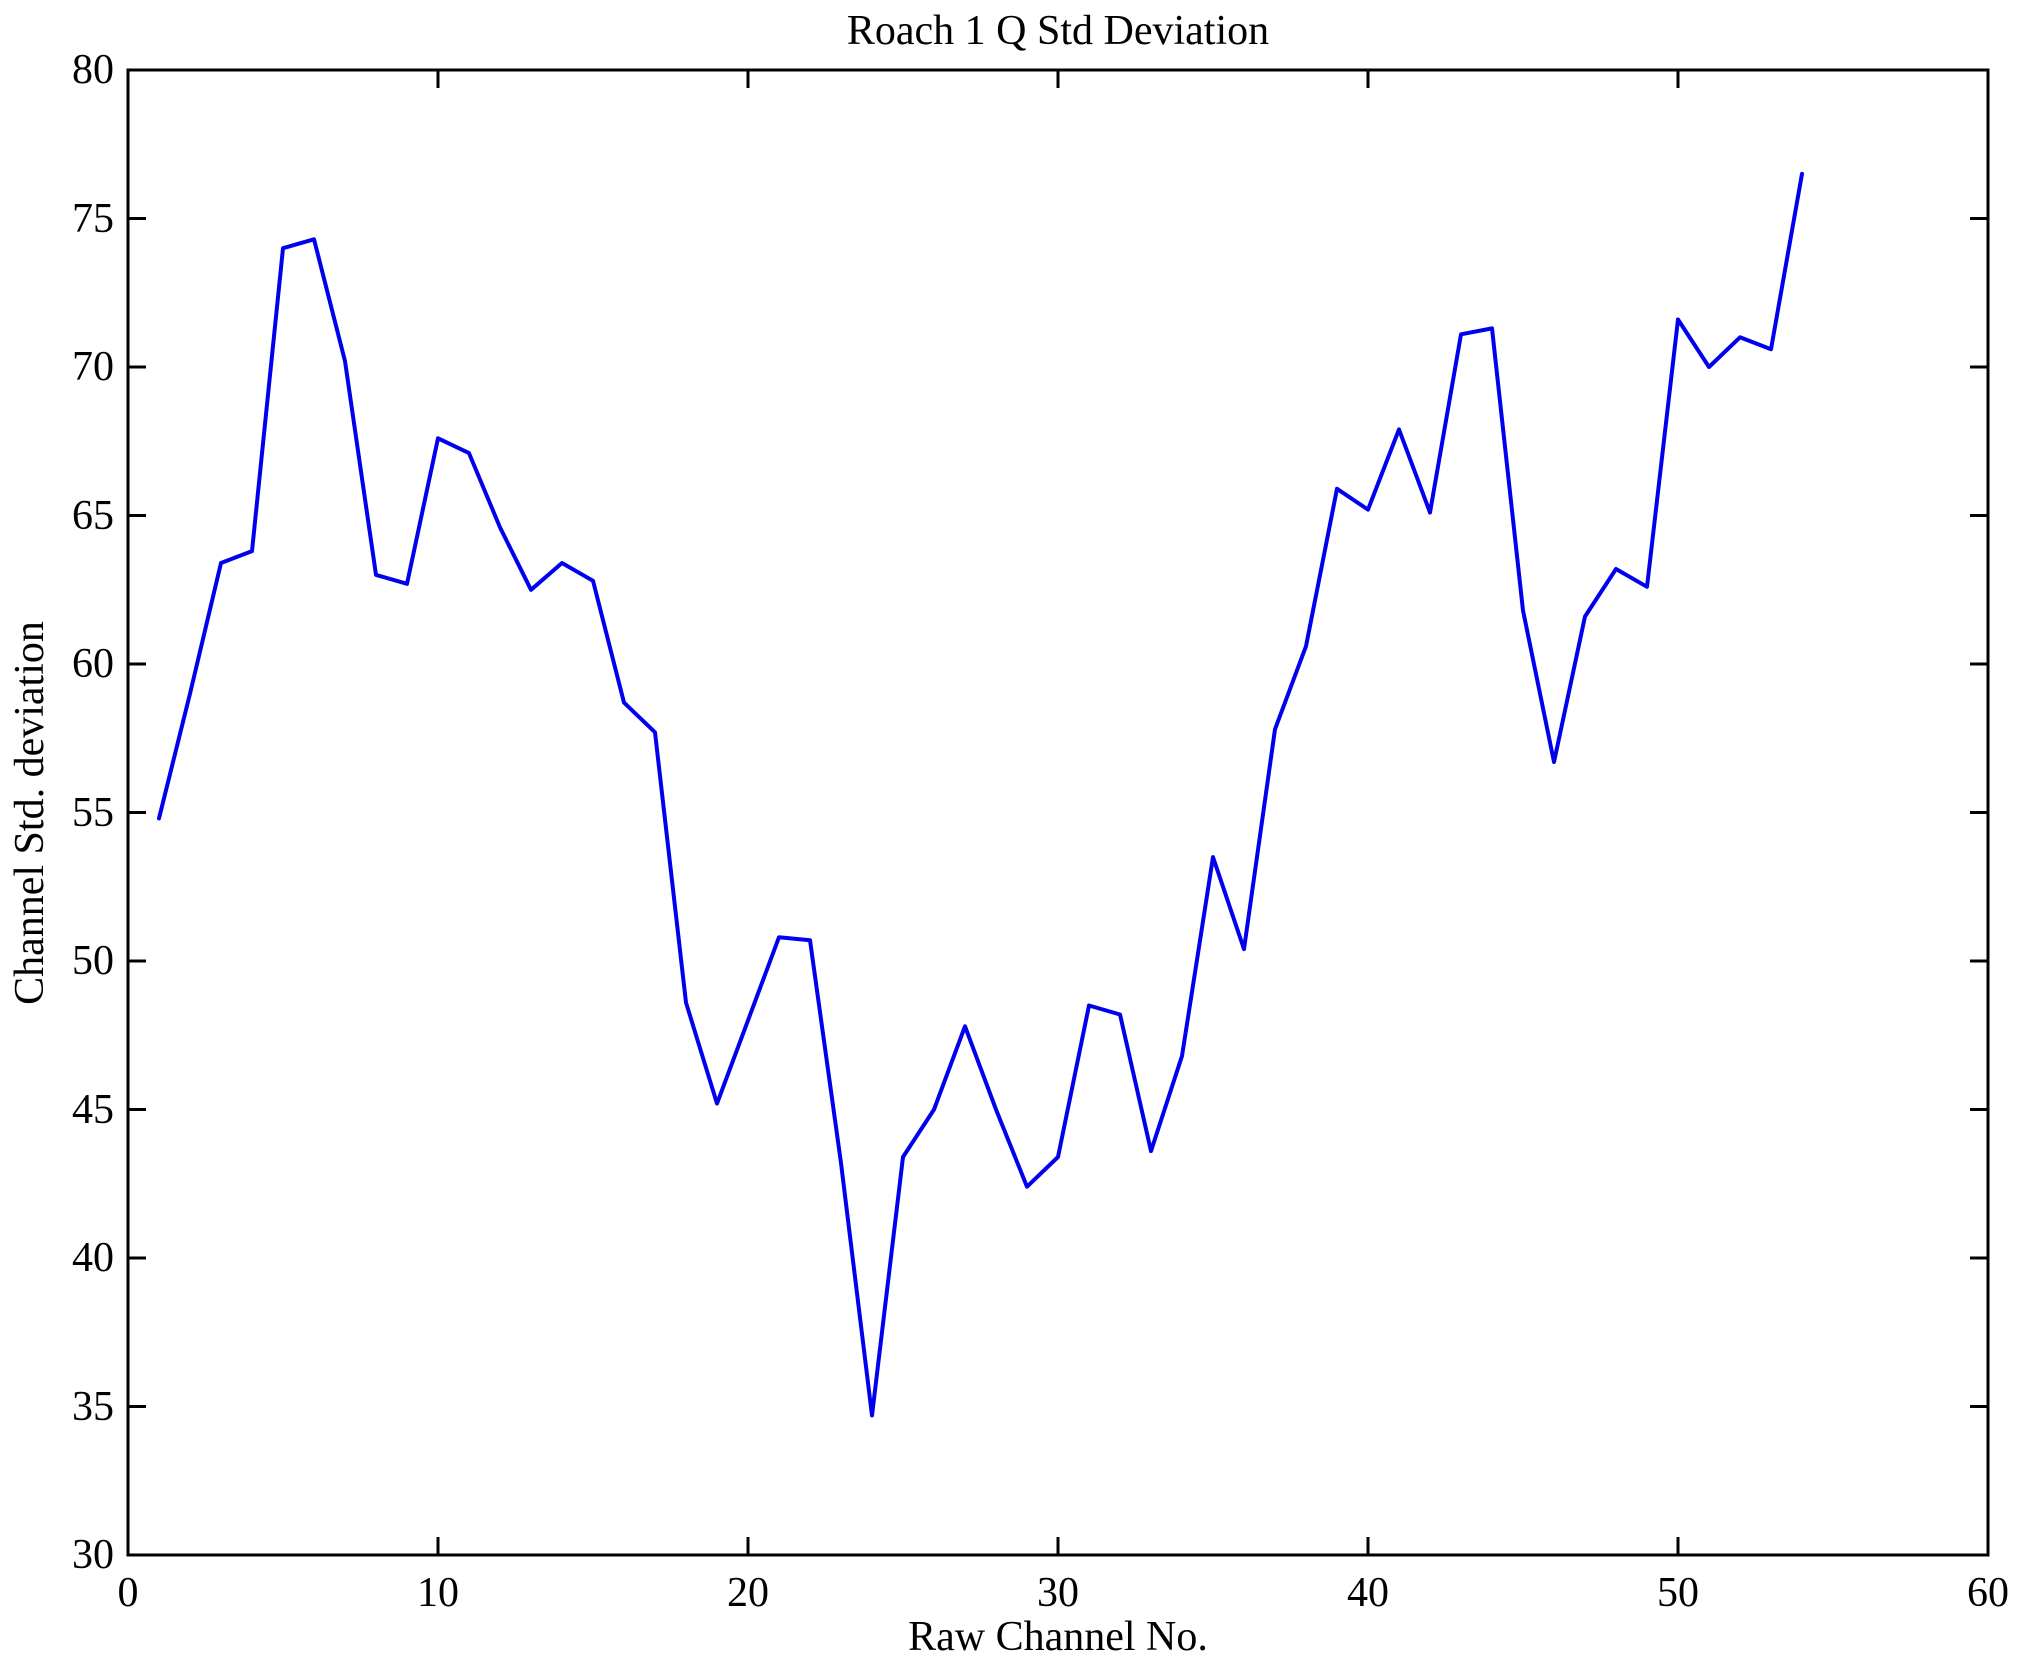  What do you see at coordinates (93, 812) in the screenshot?
I see `y-tick-label: 55` at bounding box center [93, 812].